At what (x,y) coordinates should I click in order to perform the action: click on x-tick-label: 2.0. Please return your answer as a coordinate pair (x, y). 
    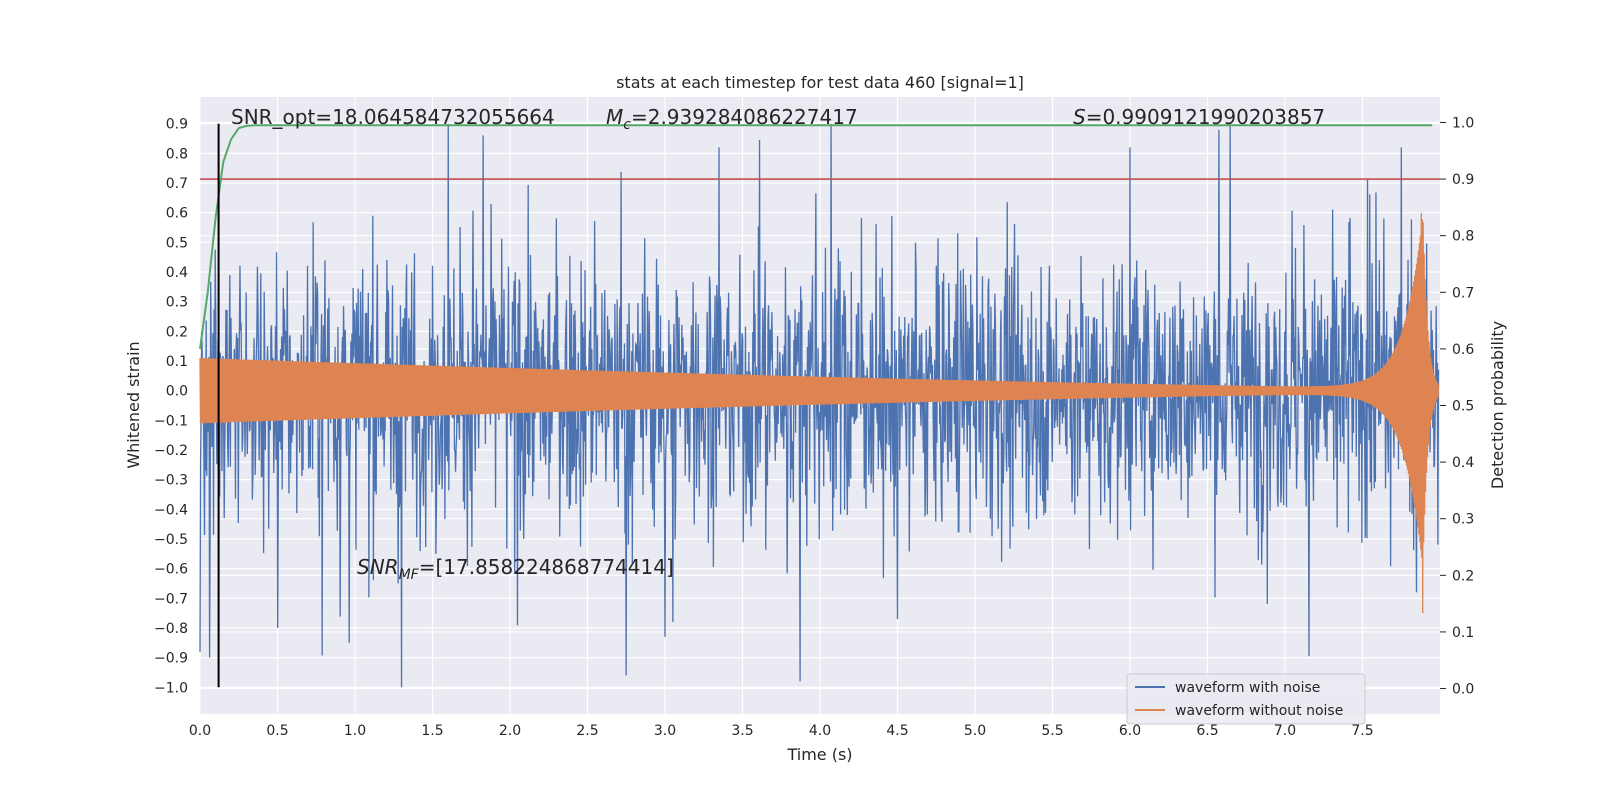
    Looking at the image, I should click on (510, 731).